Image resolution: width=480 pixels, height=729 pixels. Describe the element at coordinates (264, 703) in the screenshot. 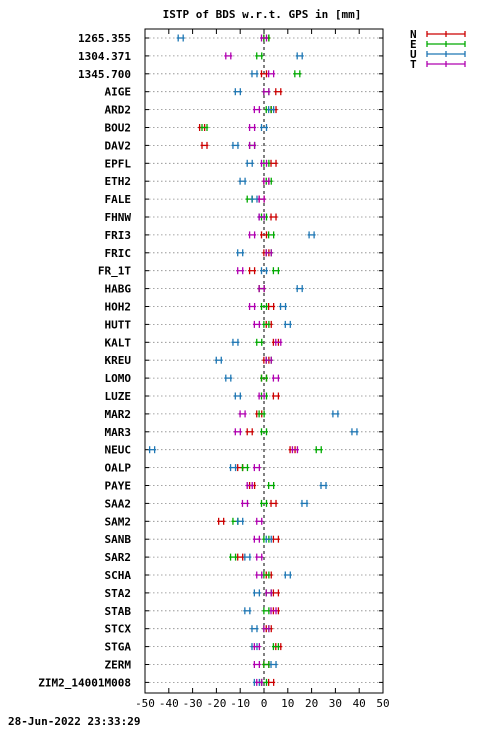

I see `x-tick-label: 0` at that location.